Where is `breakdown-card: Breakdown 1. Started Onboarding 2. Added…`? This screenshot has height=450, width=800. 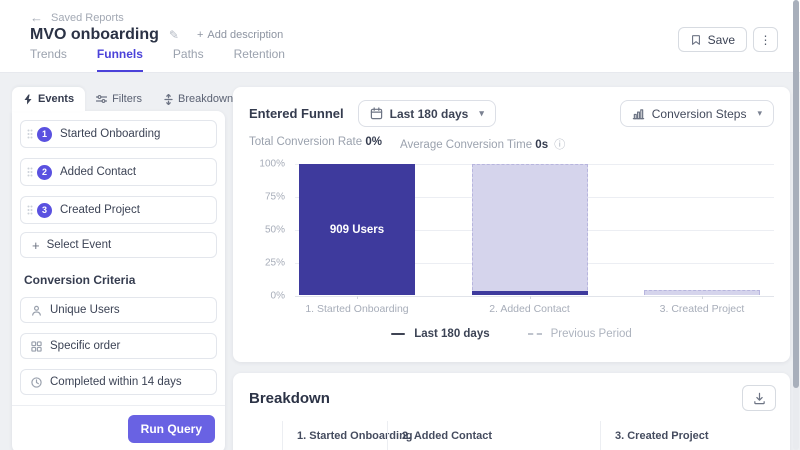 breakdown-card: Breakdown 1. Started Onboarding 2. Added… is located at coordinates (511, 411).